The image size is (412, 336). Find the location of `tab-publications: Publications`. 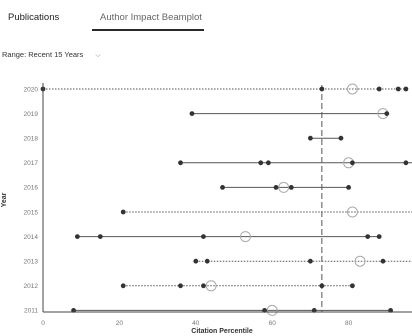

tab-publications: Publications is located at coordinates (34, 17).